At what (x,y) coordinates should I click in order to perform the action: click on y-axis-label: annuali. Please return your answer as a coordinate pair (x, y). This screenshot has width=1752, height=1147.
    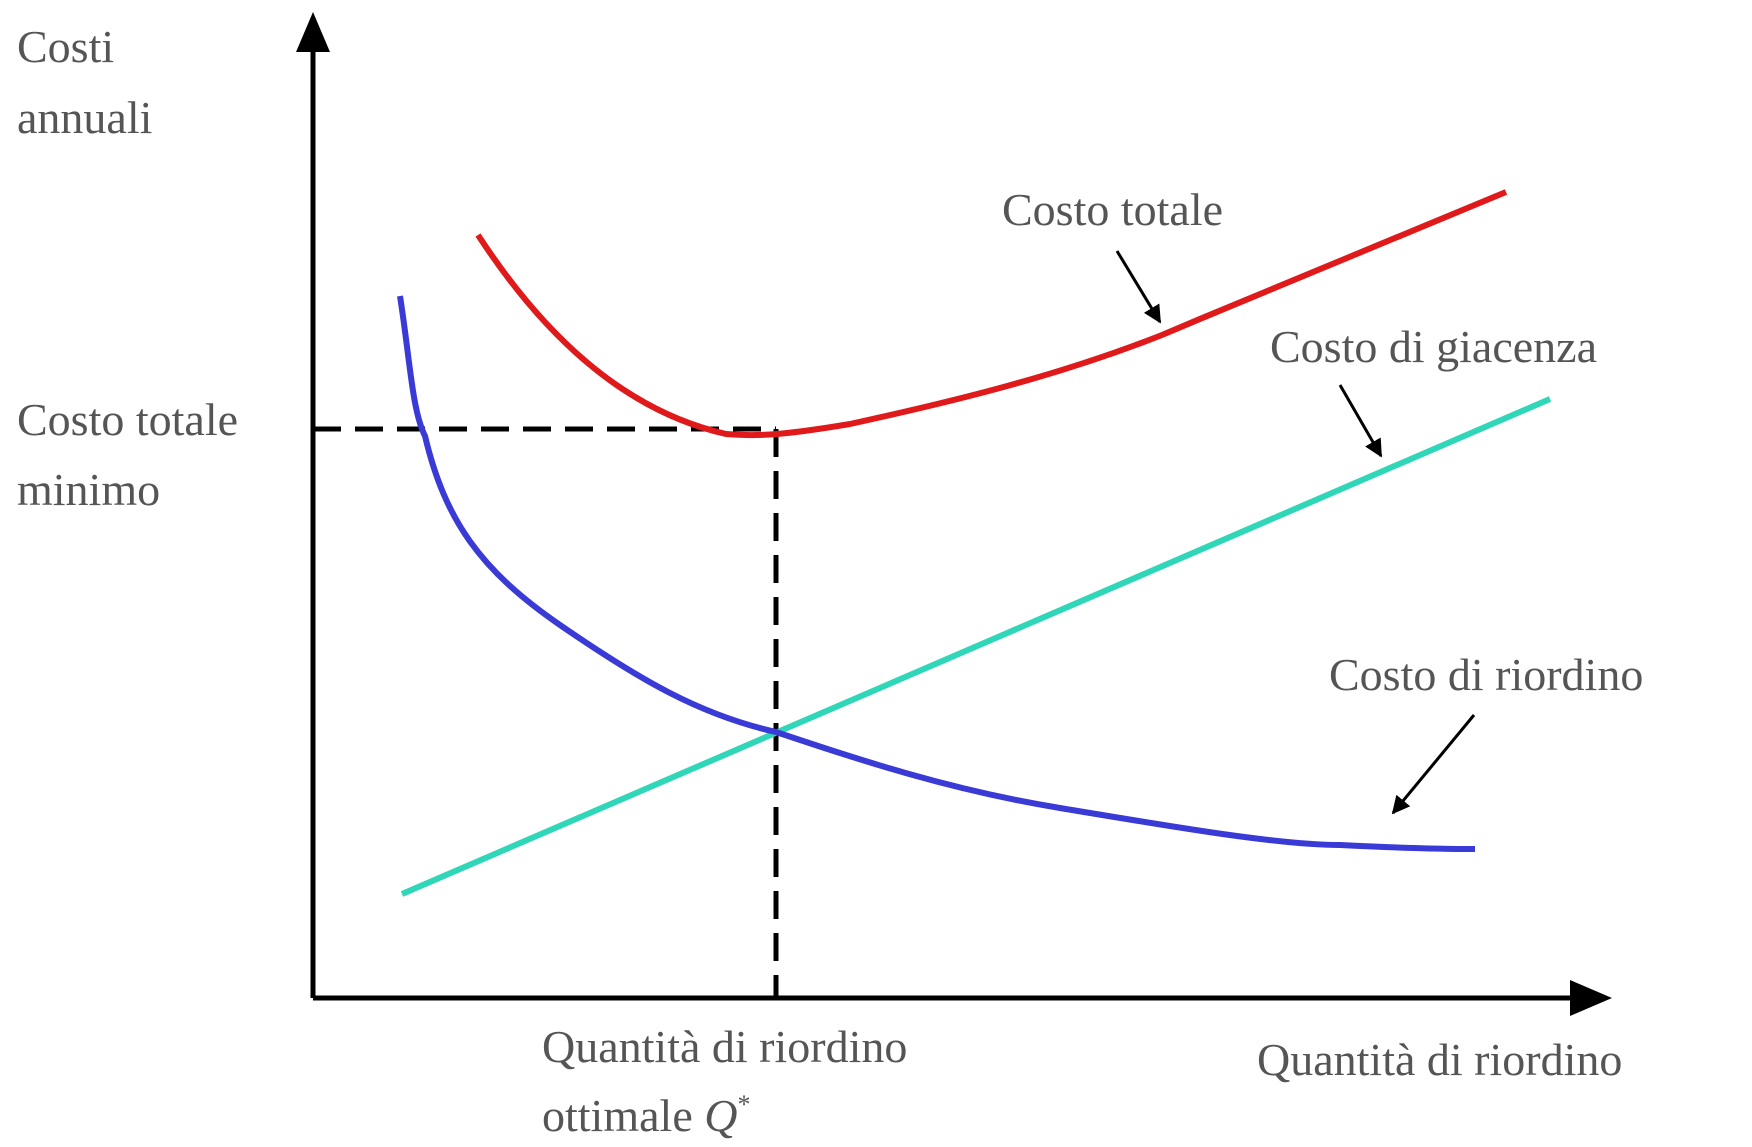
    Looking at the image, I should click on (84, 117).